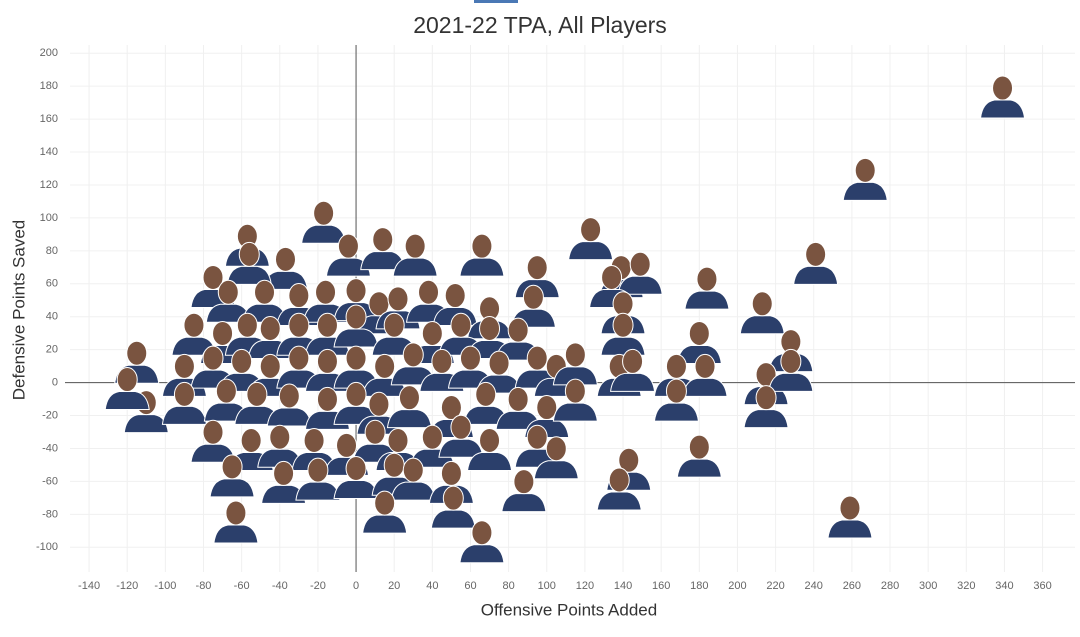 This screenshot has height=637, width=1080. What do you see at coordinates (204, 586) in the screenshot?
I see `x-tick-label: -80` at bounding box center [204, 586].